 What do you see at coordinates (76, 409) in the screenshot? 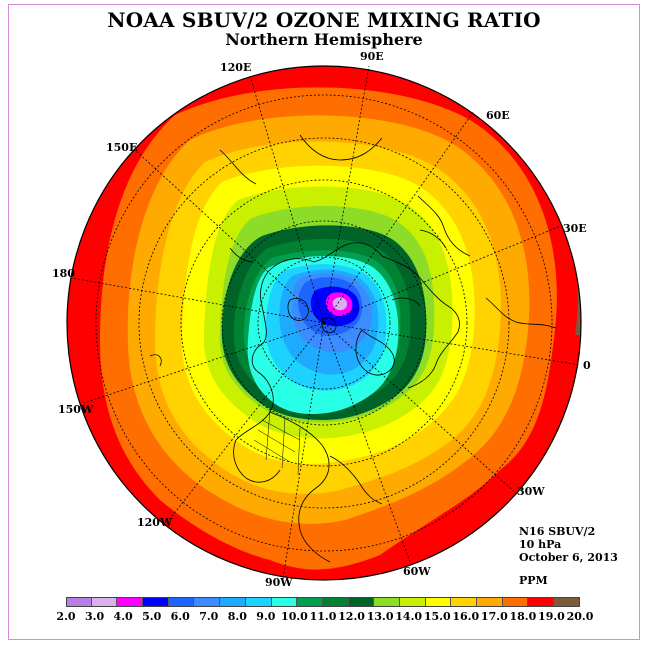
I see `lon-label-150w: 150W` at bounding box center [76, 409].